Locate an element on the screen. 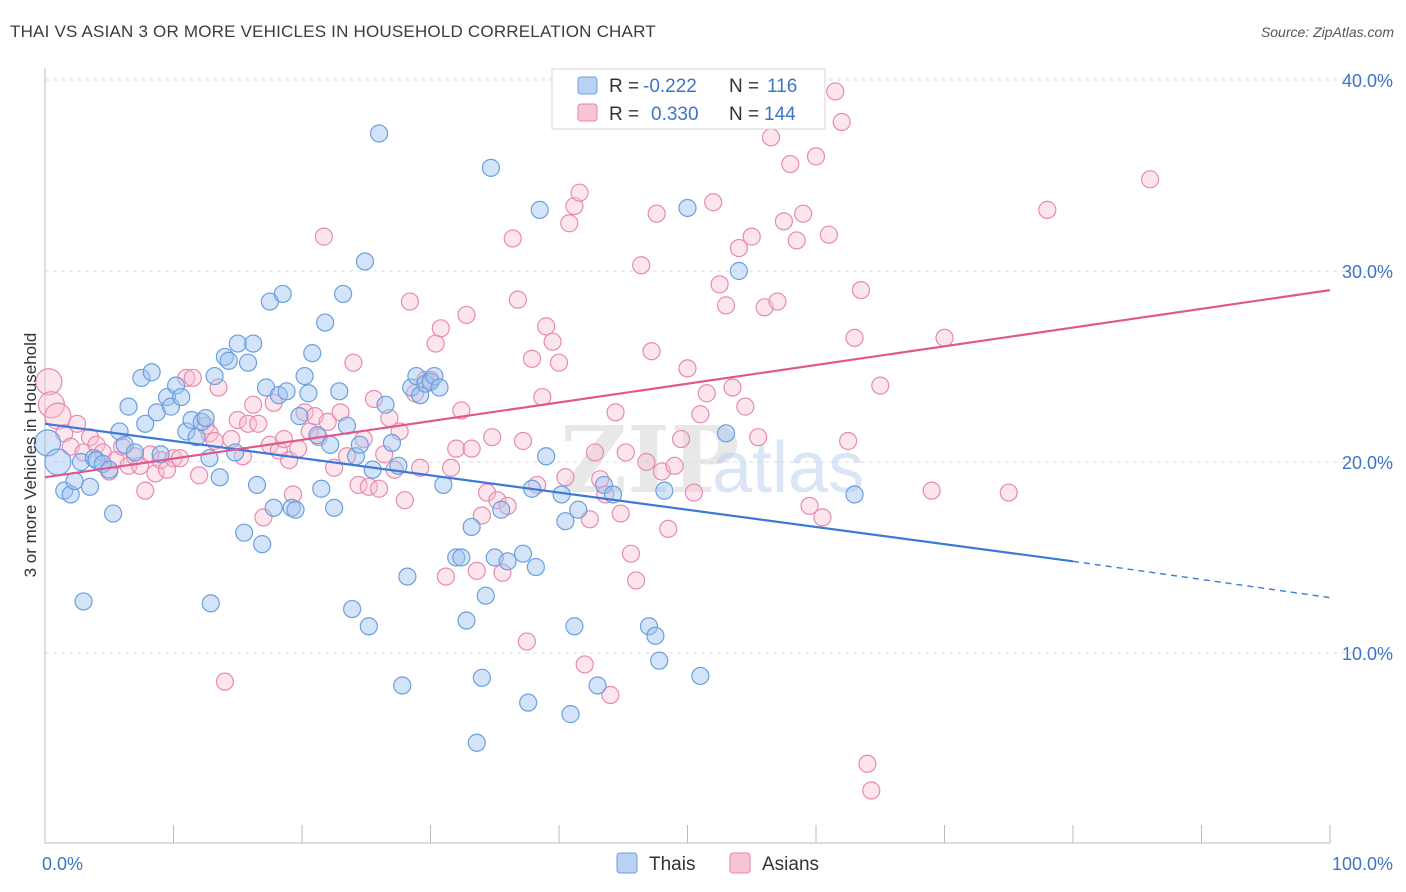  thais-trend-line is located at coordinates (559, 492).